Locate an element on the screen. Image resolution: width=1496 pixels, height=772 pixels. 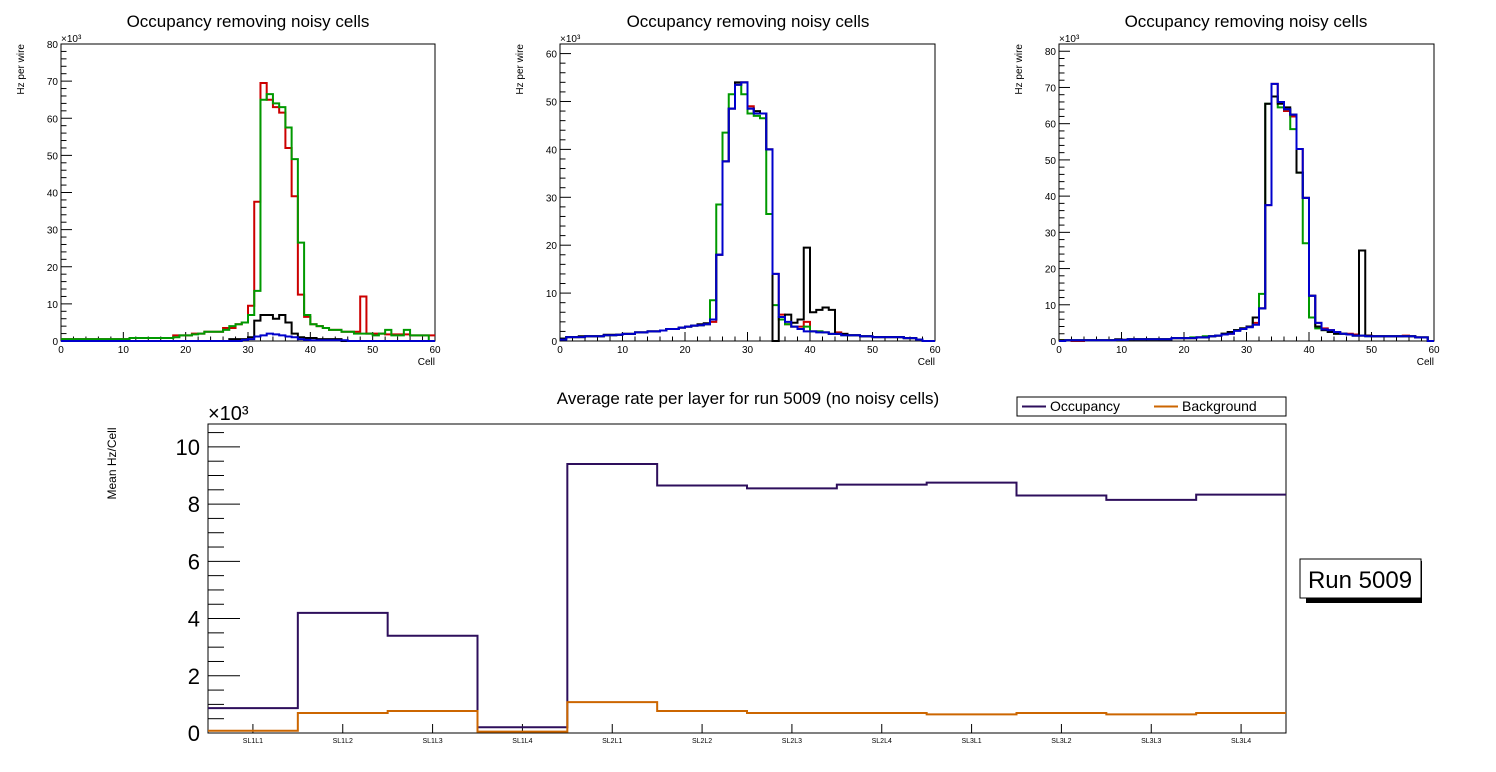
legend-occupancy-label: Occupancy is located at coordinates (1085, 406).